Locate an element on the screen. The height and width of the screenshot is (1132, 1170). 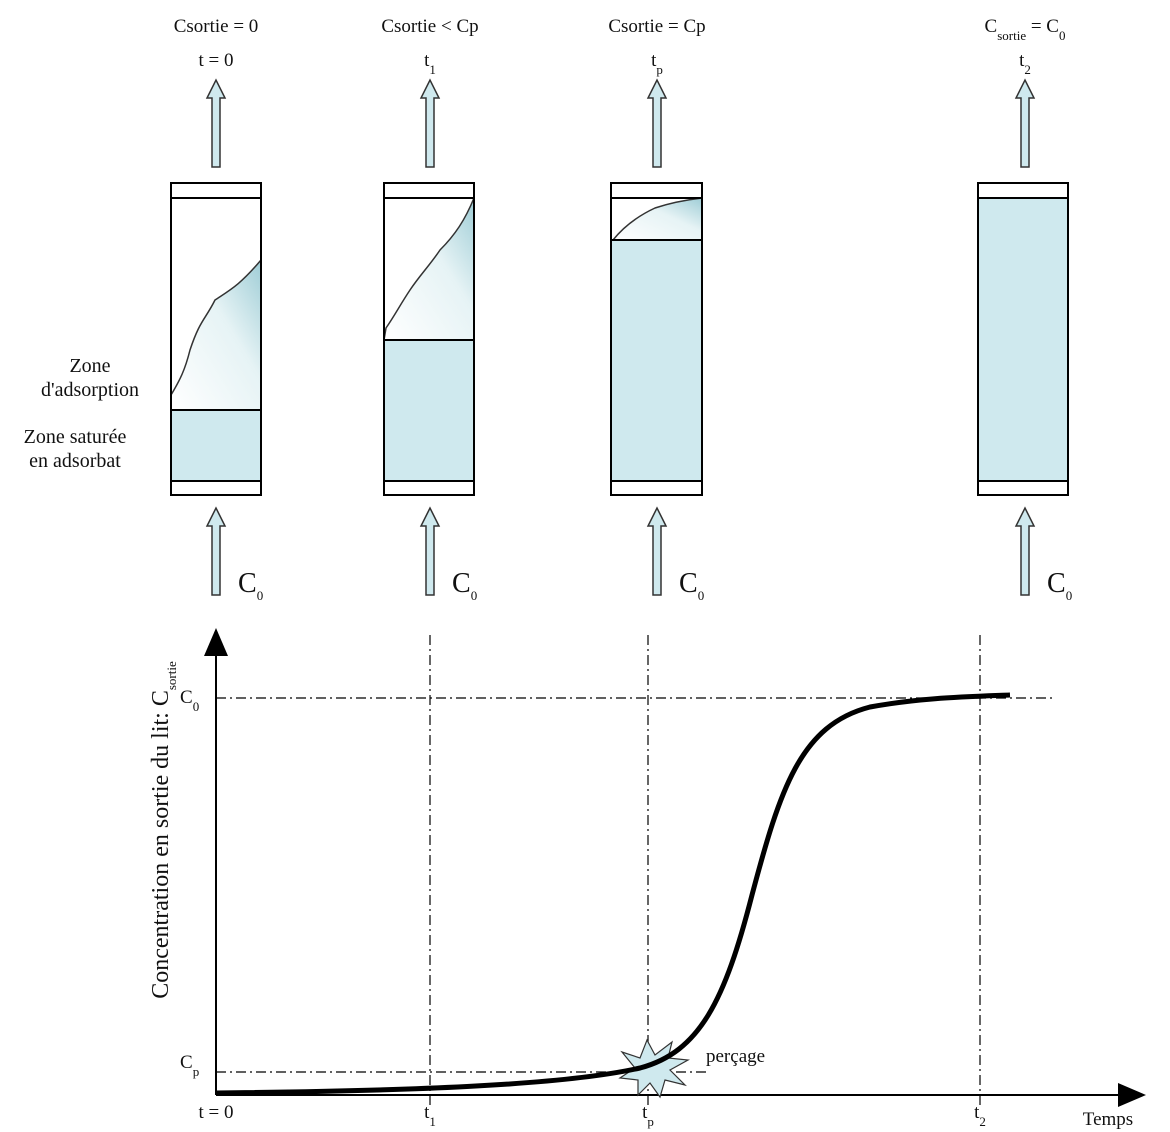
time-label: t1 is located at coordinates (430, 63).